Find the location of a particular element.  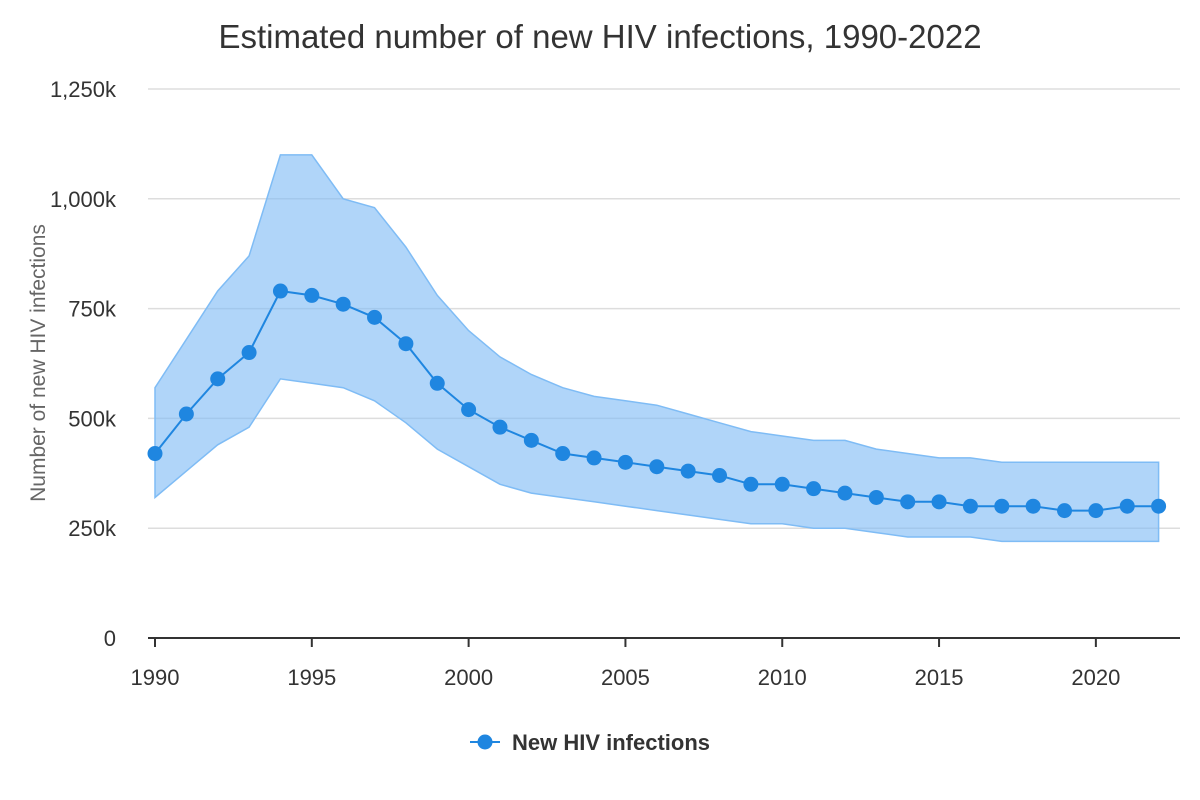

y-tick-label: 0 is located at coordinates (110, 638).